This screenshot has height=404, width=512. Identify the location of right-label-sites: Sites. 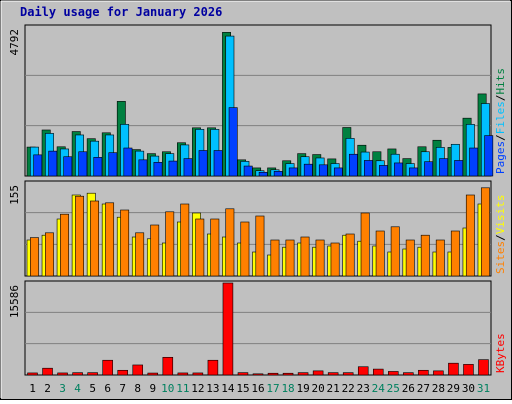
(500, 257).